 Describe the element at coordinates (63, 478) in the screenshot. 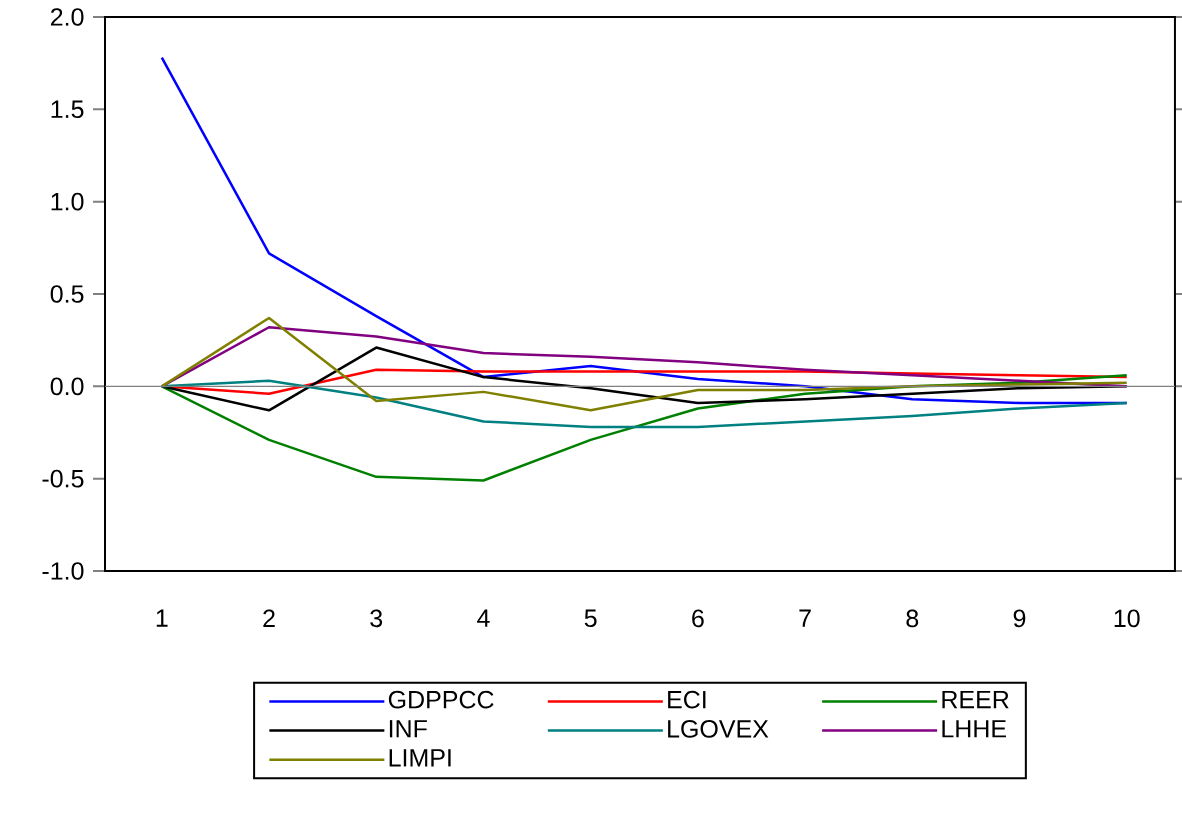

I see `y-tick-label: -0.5` at that location.